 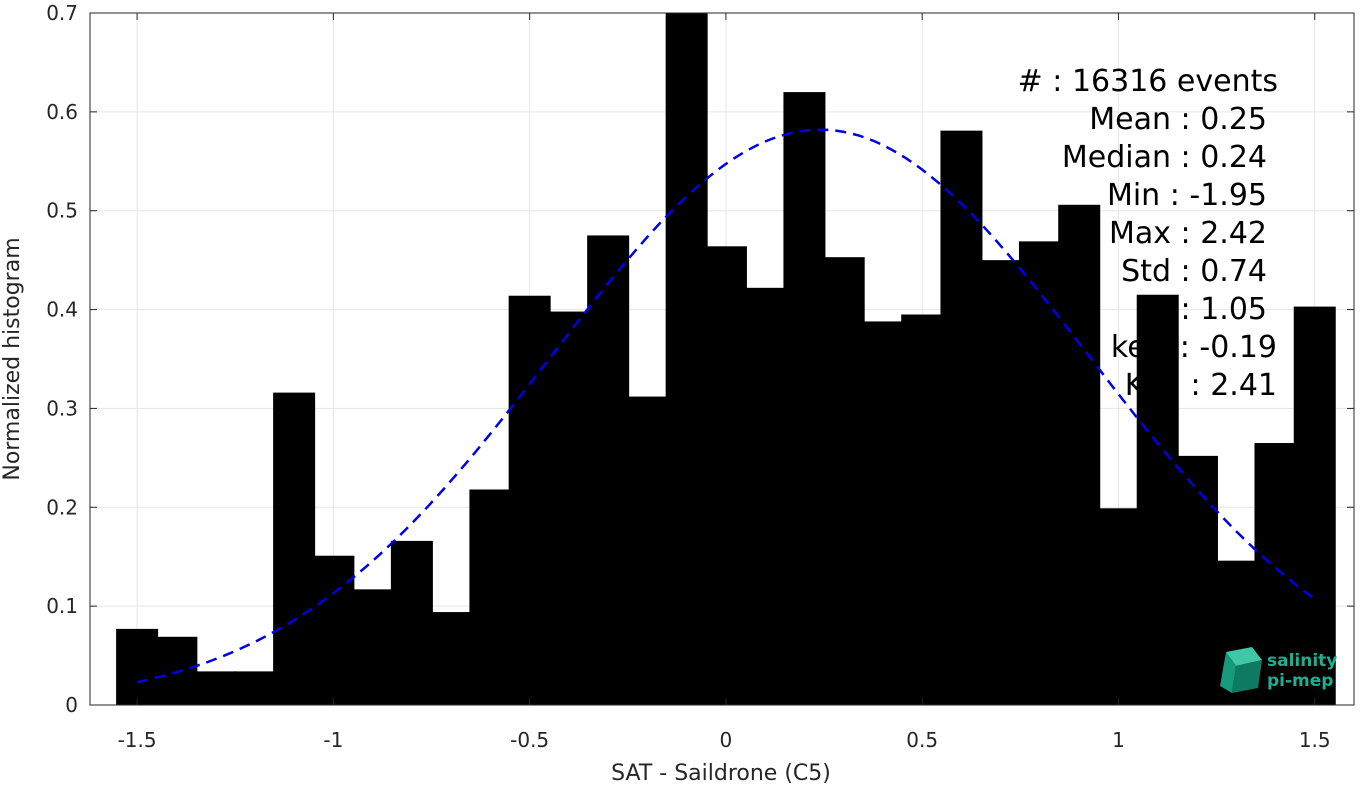 I want to click on x-tick-label-3: 0, so click(x=726, y=740).